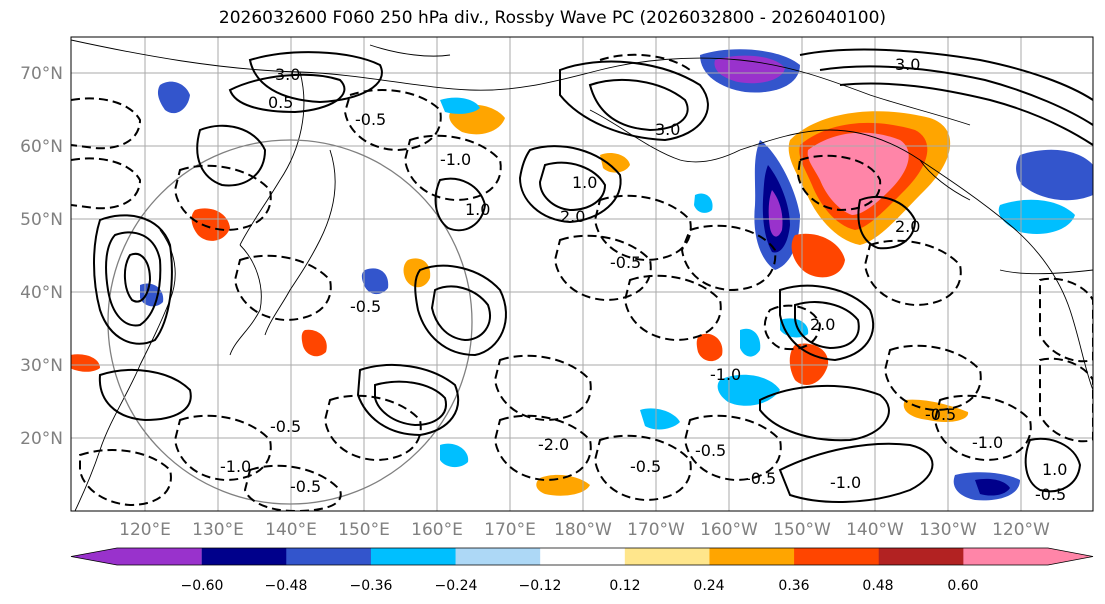 The height and width of the screenshot is (604, 1105). What do you see at coordinates (624, 586) in the screenshot?
I see `colorbar-tick-label: 0.12` at bounding box center [624, 586].